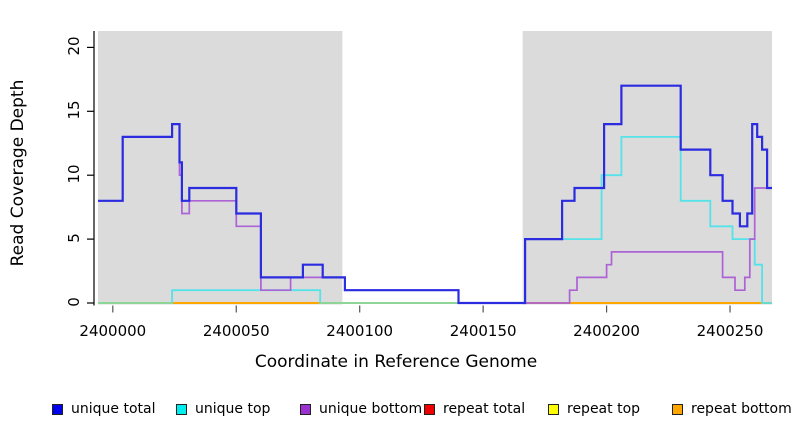  I want to click on legend-item-repeat-total: repeat total, so click(474, 409).